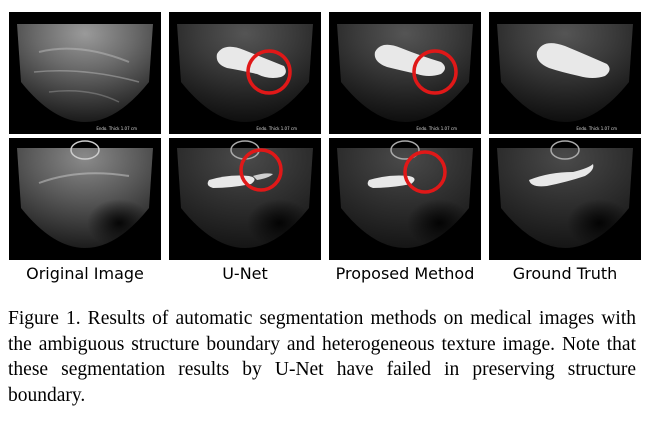 The image size is (646, 434). What do you see at coordinates (85, 73) in the screenshot?
I see `image-original-row1: Endo. Thick 1.07 cm` at bounding box center [85, 73].